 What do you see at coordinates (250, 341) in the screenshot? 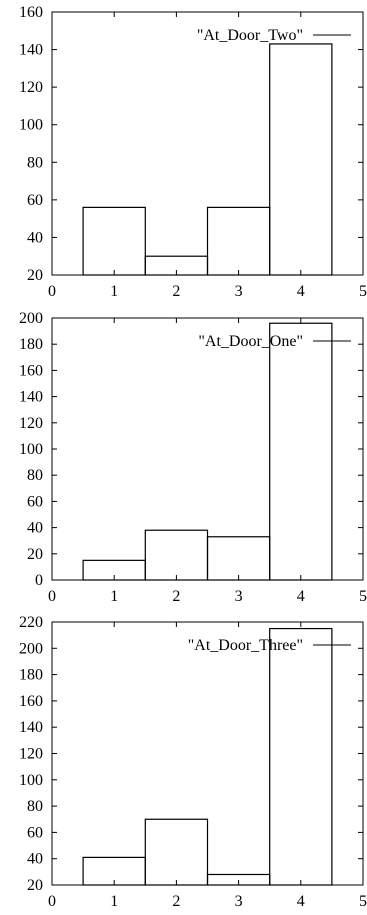
I see `legend-label: "At_Door_One"` at bounding box center [250, 341].